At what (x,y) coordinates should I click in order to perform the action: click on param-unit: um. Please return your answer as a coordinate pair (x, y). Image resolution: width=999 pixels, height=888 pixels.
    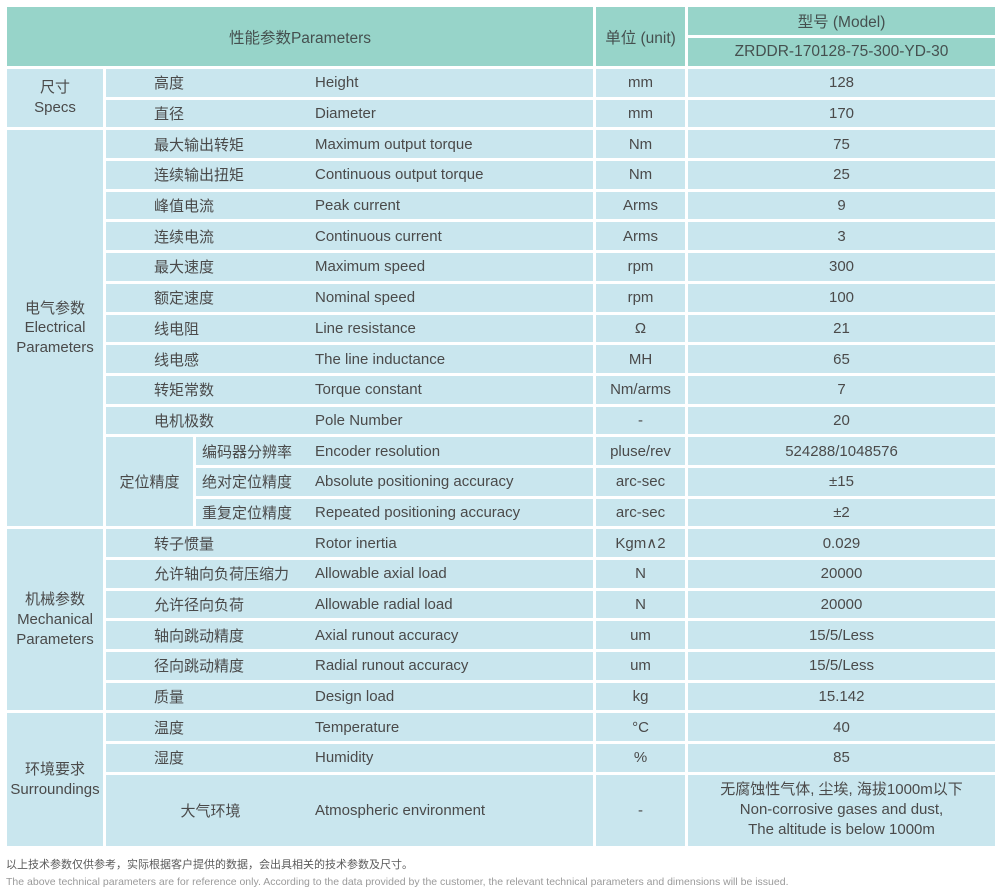
    Looking at the image, I should click on (640, 666).